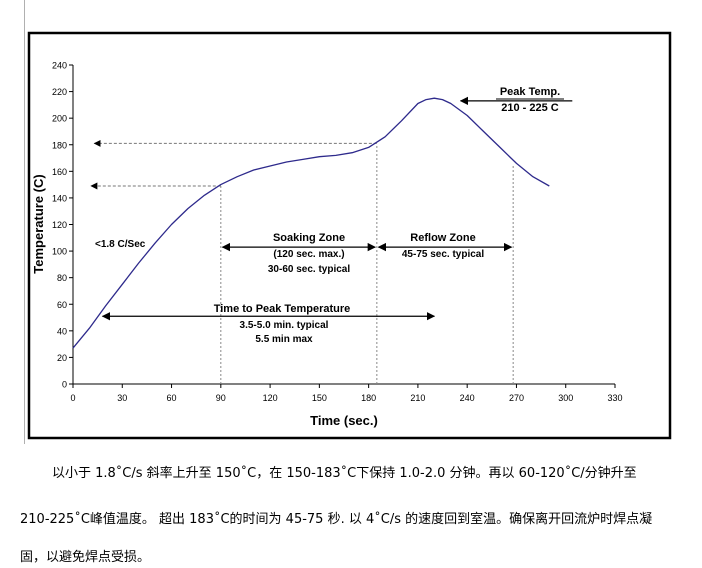 This screenshot has height=568, width=702. I want to click on y-tick-label: 180, so click(59, 145).